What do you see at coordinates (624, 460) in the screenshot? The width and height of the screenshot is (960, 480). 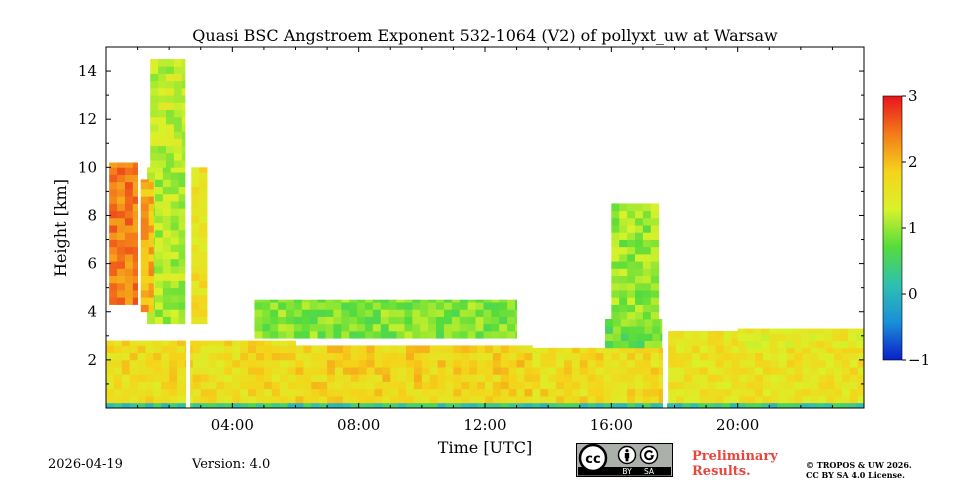 I see `cc-by-sa-license-badge: cc BY SA` at bounding box center [624, 460].